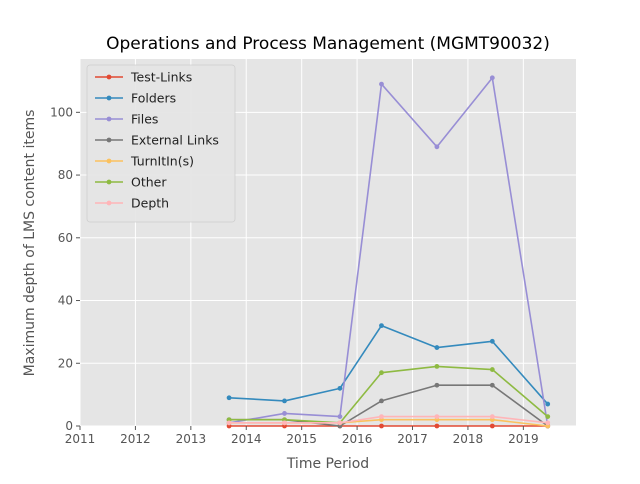 The width and height of the screenshot is (640, 484). What do you see at coordinates (357, 439) in the screenshot?
I see `x-tick-label: 2016` at bounding box center [357, 439].